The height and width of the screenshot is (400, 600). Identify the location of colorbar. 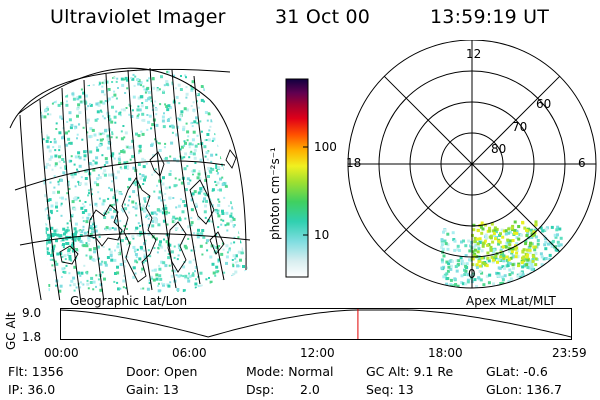
(297, 178).